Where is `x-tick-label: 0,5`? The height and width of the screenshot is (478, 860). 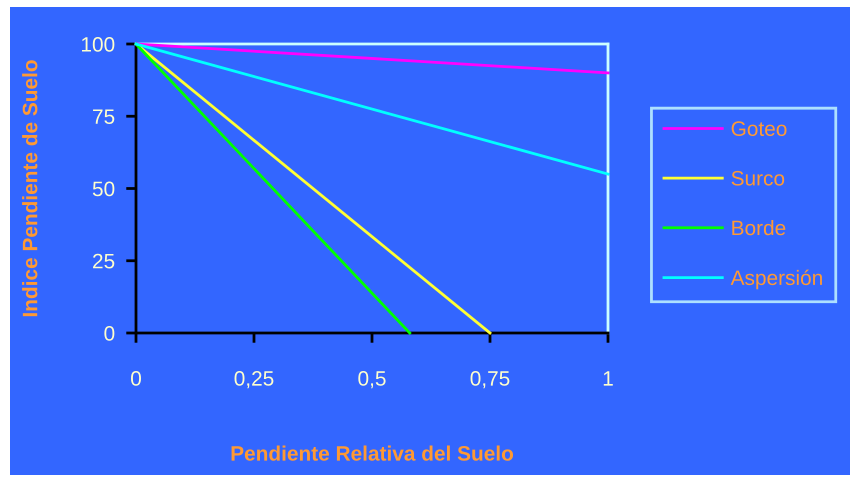 x-tick-label: 0,5 is located at coordinates (372, 379).